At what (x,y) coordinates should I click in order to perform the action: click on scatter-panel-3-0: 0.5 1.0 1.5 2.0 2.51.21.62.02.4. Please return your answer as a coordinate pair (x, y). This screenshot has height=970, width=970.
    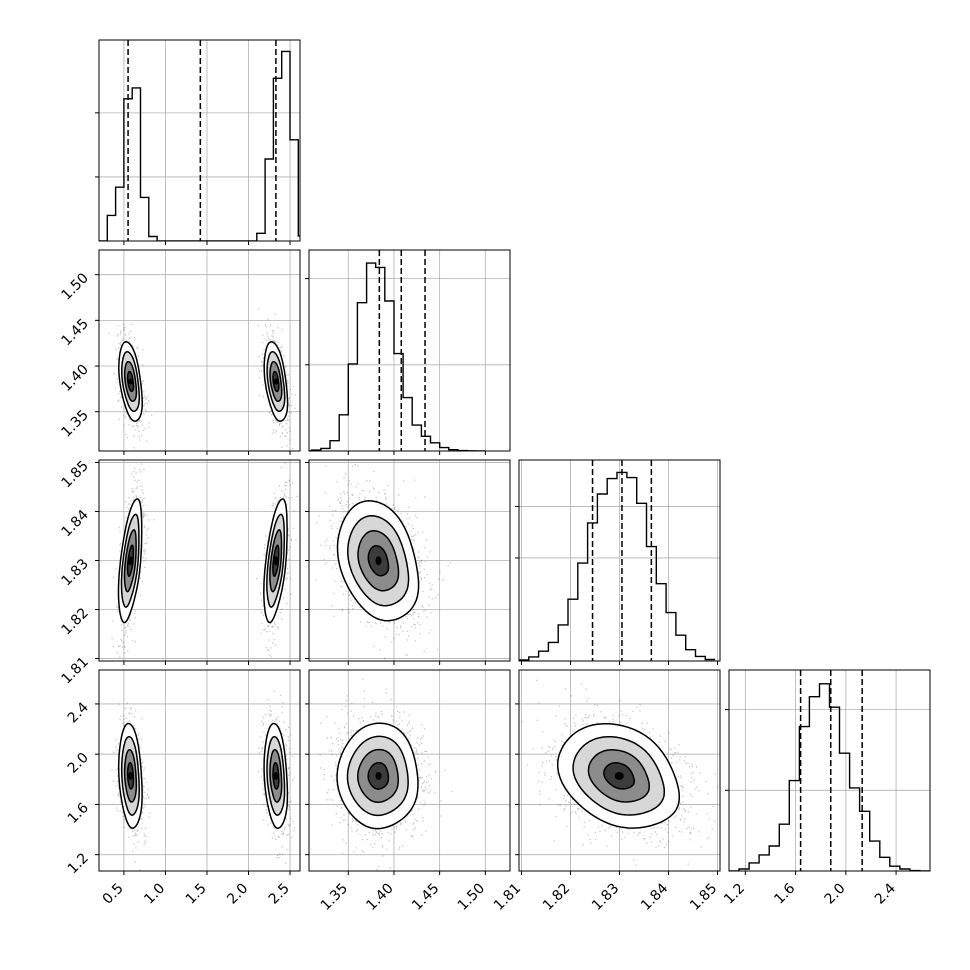
    Looking at the image, I should click on (183, 788).